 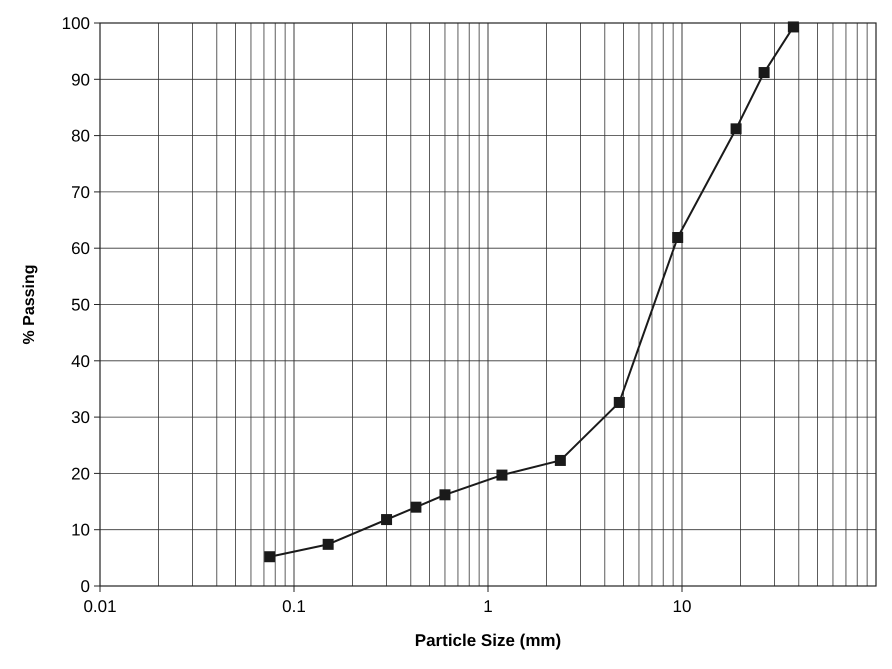 I want to click on y-tick-label: 80, so click(x=80, y=136).